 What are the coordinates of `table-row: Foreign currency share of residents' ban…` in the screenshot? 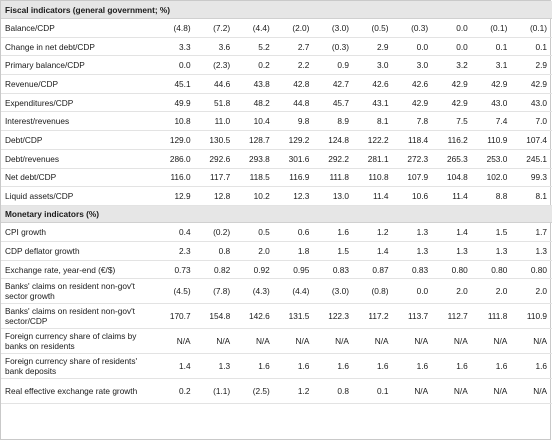 It's located at (276, 366).